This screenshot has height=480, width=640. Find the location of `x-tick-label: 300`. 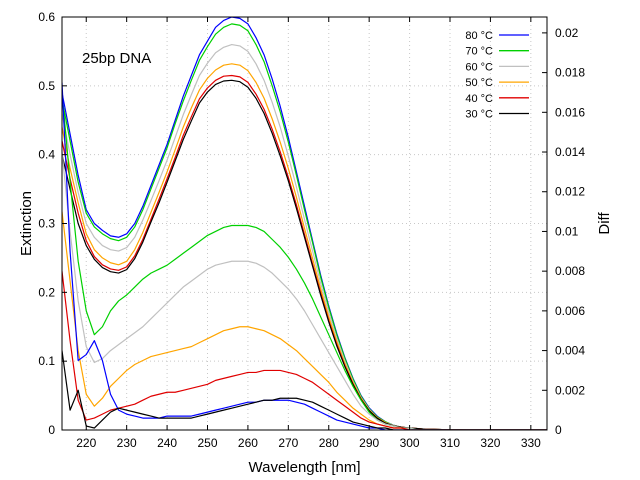

x-tick-label: 300 is located at coordinates (410, 443).